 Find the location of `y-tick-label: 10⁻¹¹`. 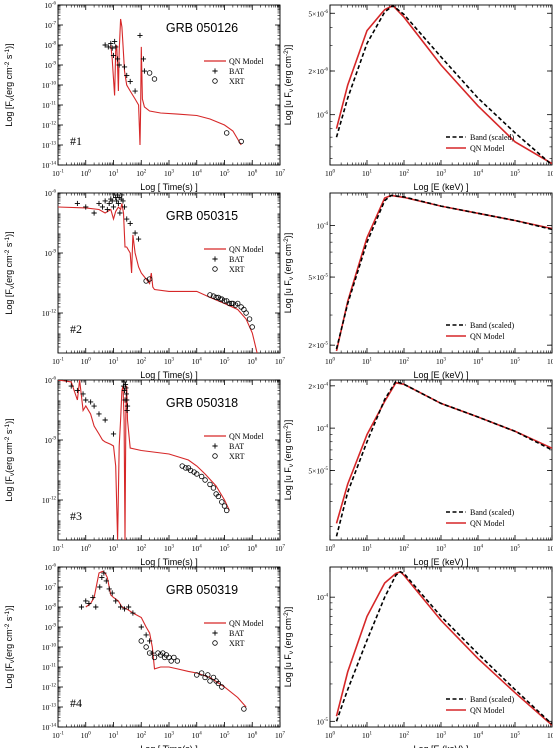

y-tick-label: 10⁻¹¹ is located at coordinates (49, 667).